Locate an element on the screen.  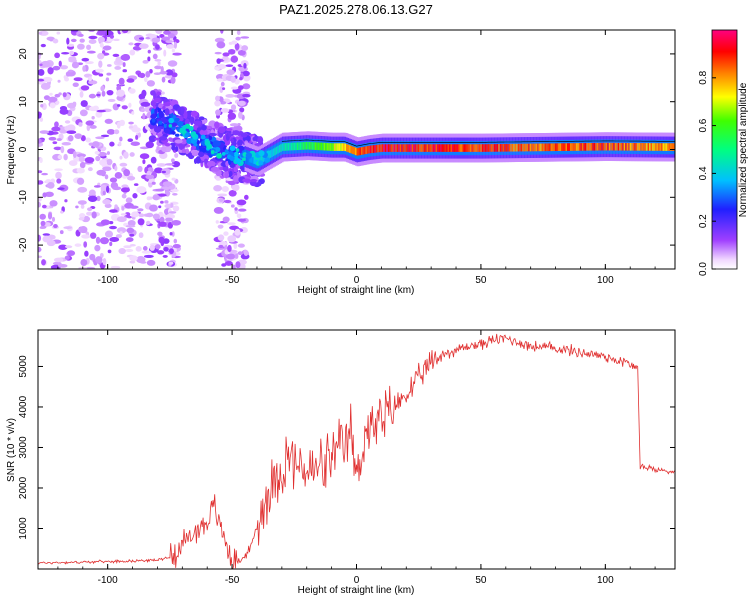
colorbar-tick-label: 0.8 is located at coordinates (703, 77).